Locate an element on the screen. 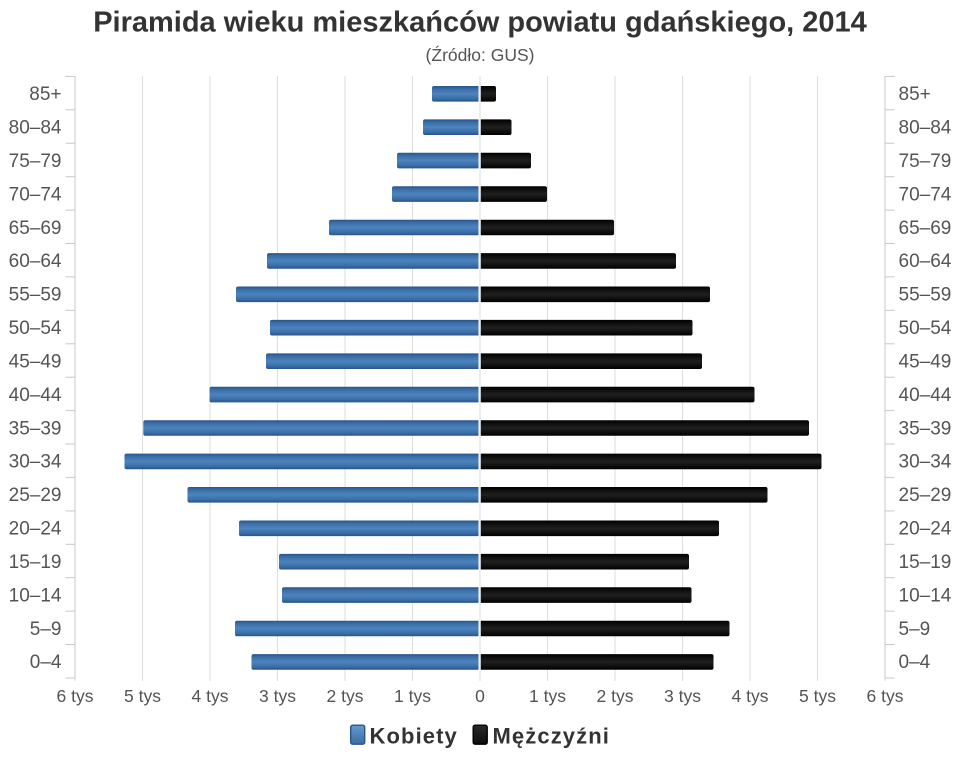  svg-text: (Źródło: GUS) is located at coordinates (480, 55).